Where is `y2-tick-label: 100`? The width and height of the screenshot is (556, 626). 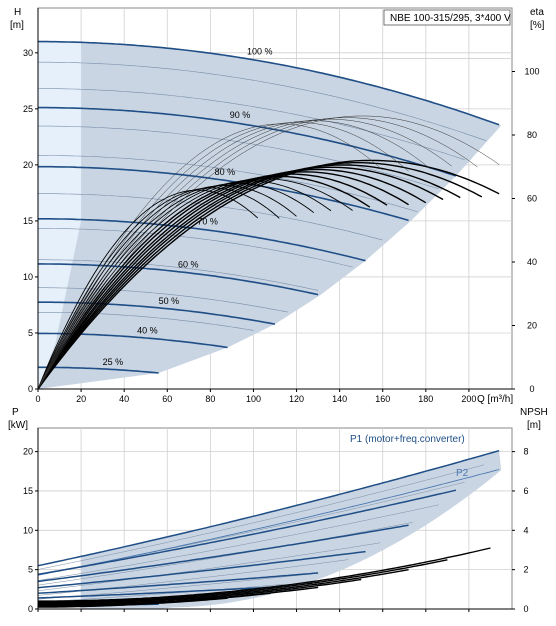 y2-tick-label: 100 is located at coordinates (531, 72).